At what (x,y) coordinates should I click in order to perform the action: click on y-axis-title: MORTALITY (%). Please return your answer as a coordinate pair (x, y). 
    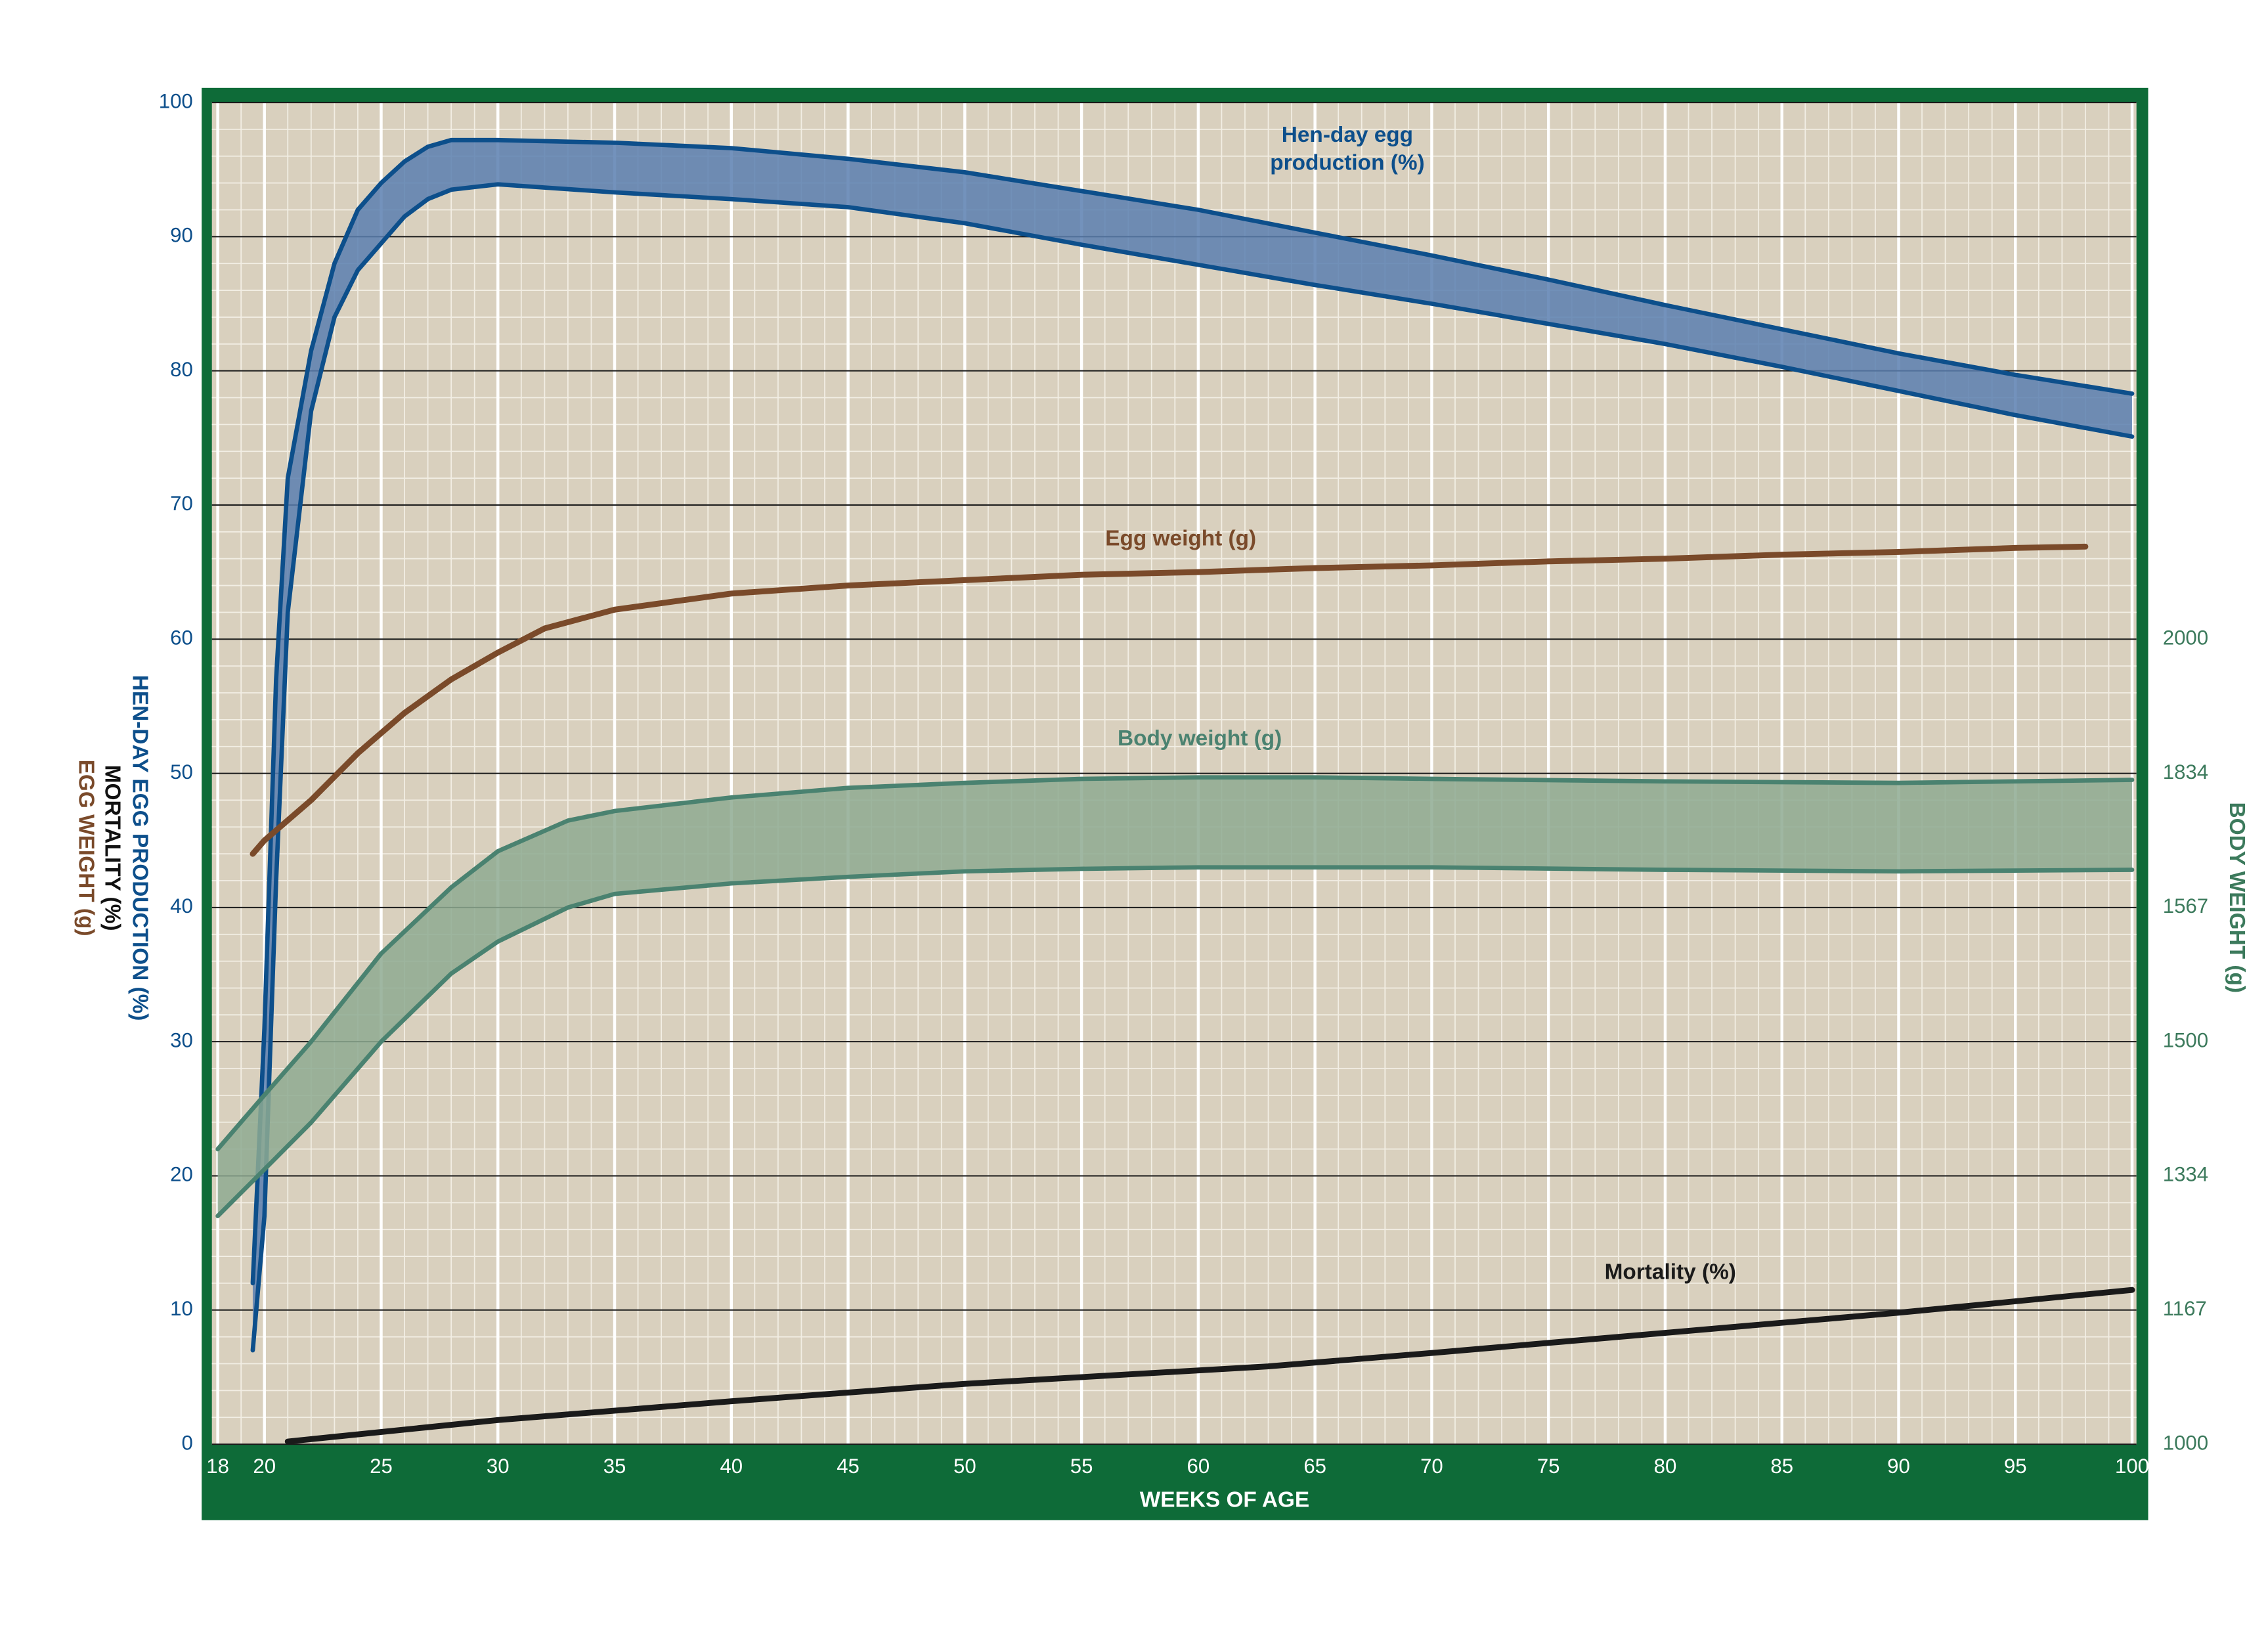
    Looking at the image, I should click on (112, 848).